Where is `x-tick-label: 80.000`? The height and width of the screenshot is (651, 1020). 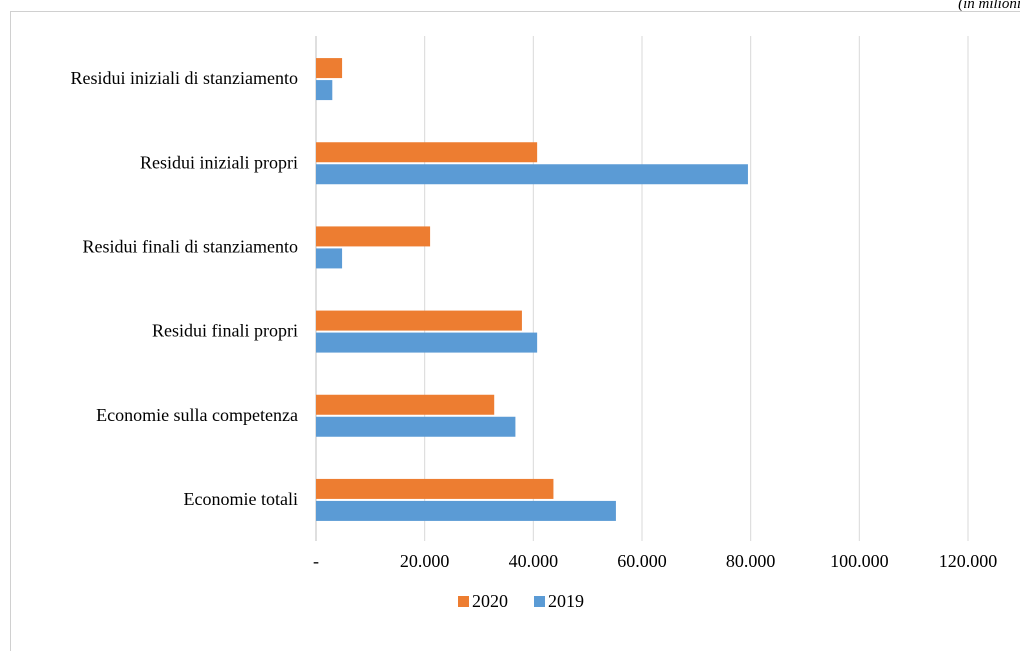
x-tick-label: 80.000 is located at coordinates (751, 561).